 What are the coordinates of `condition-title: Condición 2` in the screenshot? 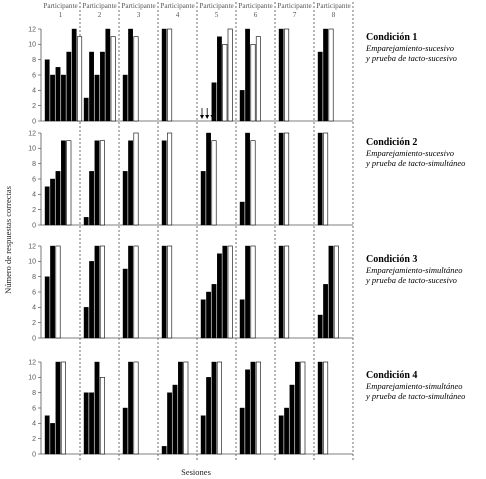 It's located at (392, 142).